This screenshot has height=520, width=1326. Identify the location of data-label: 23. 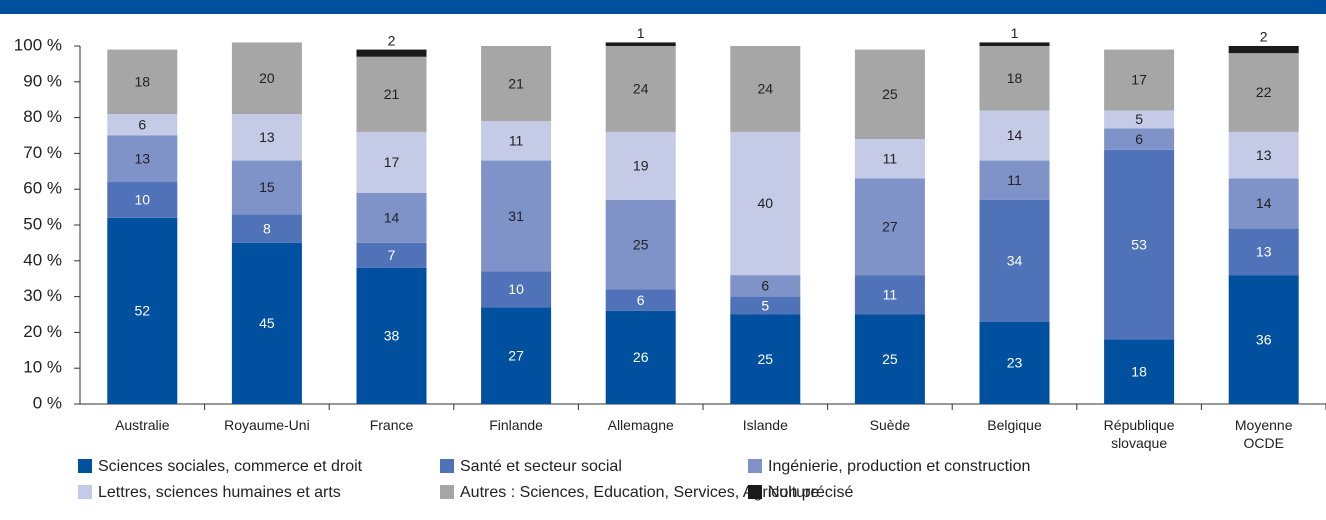
(1015, 363).